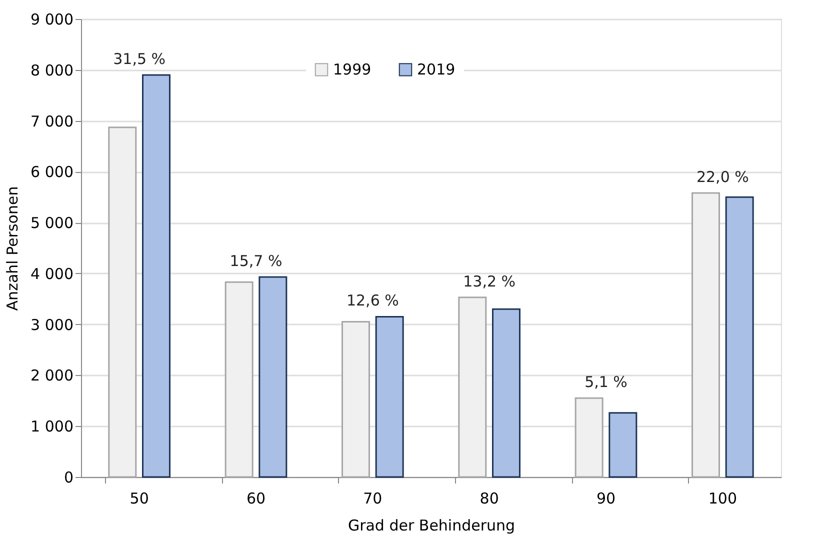 This screenshot has height=558, width=830. Describe the element at coordinates (372, 301) in the screenshot. I see `annotation: 12,6 %` at that location.